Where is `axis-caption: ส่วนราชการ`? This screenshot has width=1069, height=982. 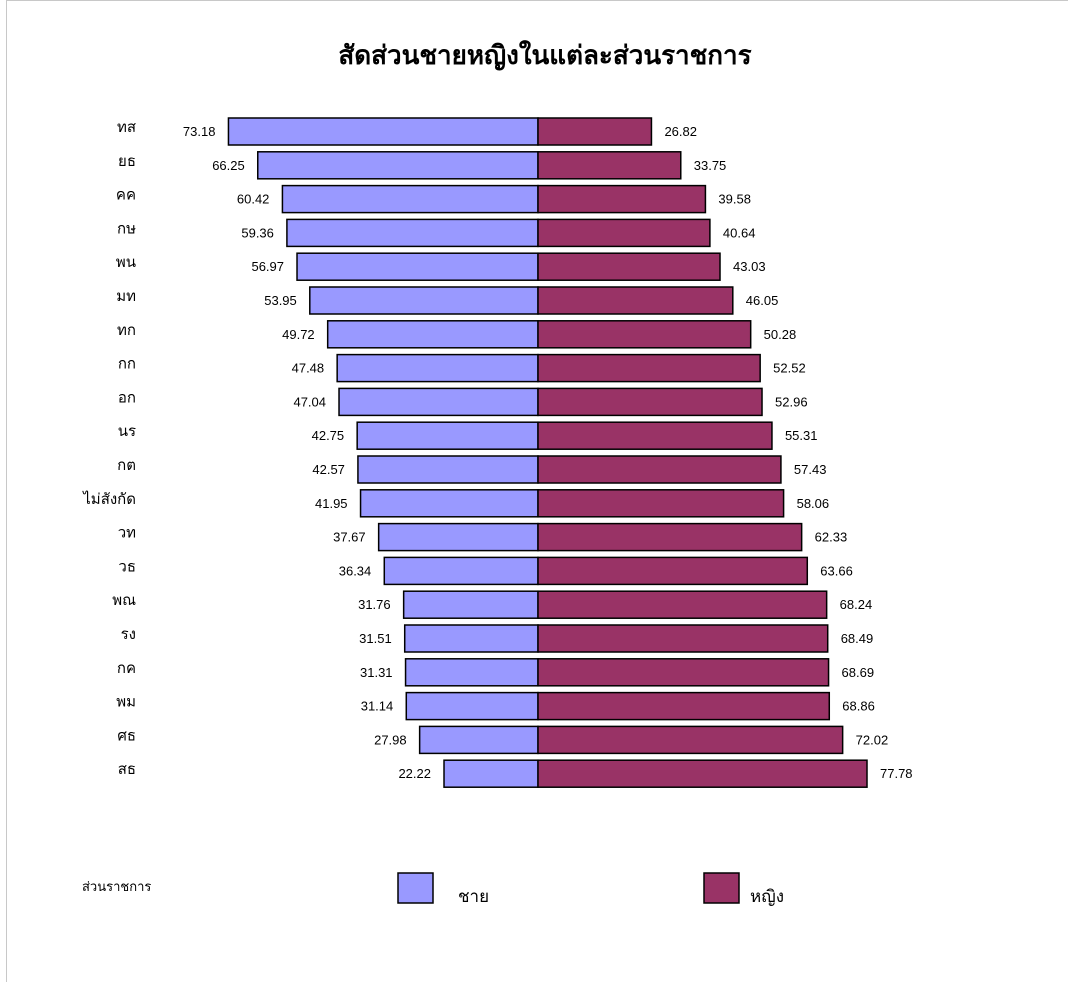
axis-caption: ส่วนราชการ is located at coordinates (116, 887).